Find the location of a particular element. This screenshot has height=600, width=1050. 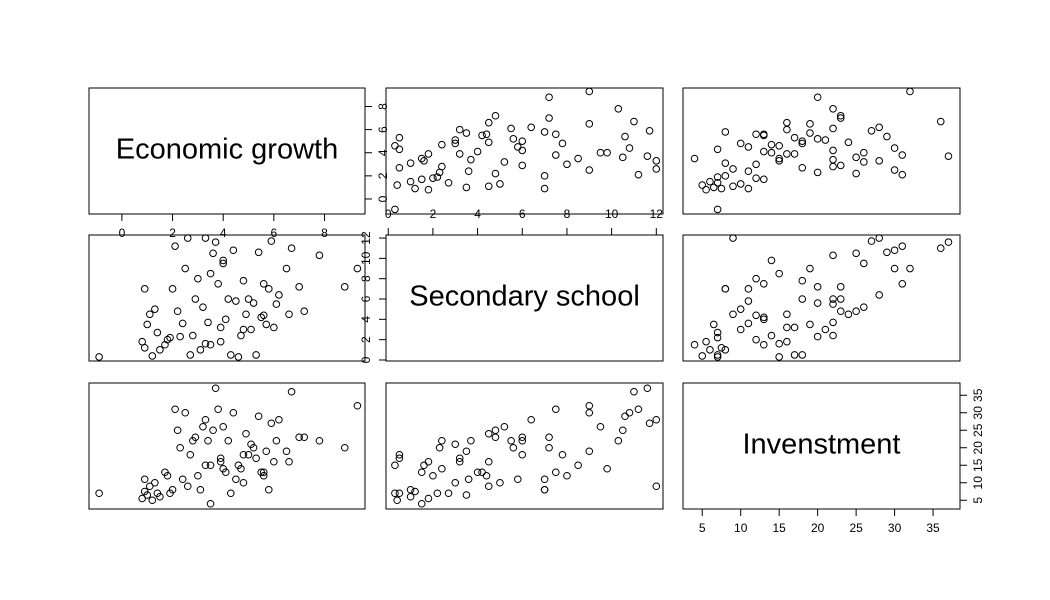

tick-label: 2 is located at coordinates (433, 214).